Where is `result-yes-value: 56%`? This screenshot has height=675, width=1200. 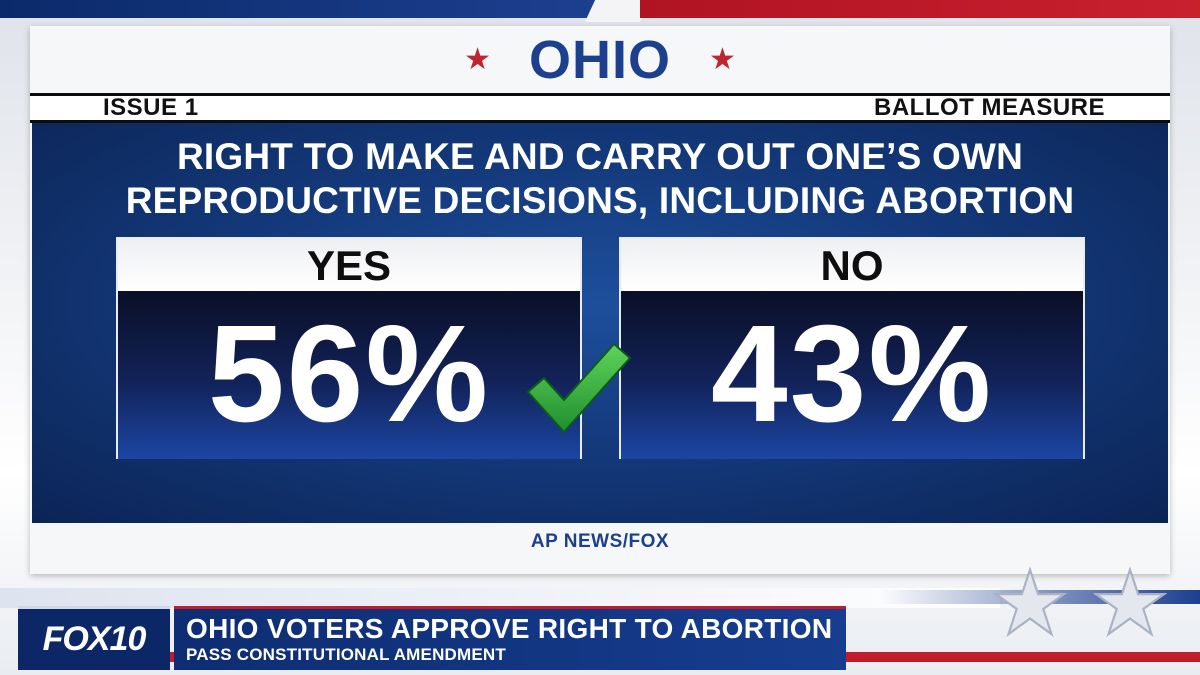
result-yes-value: 56% is located at coordinates (349, 374).